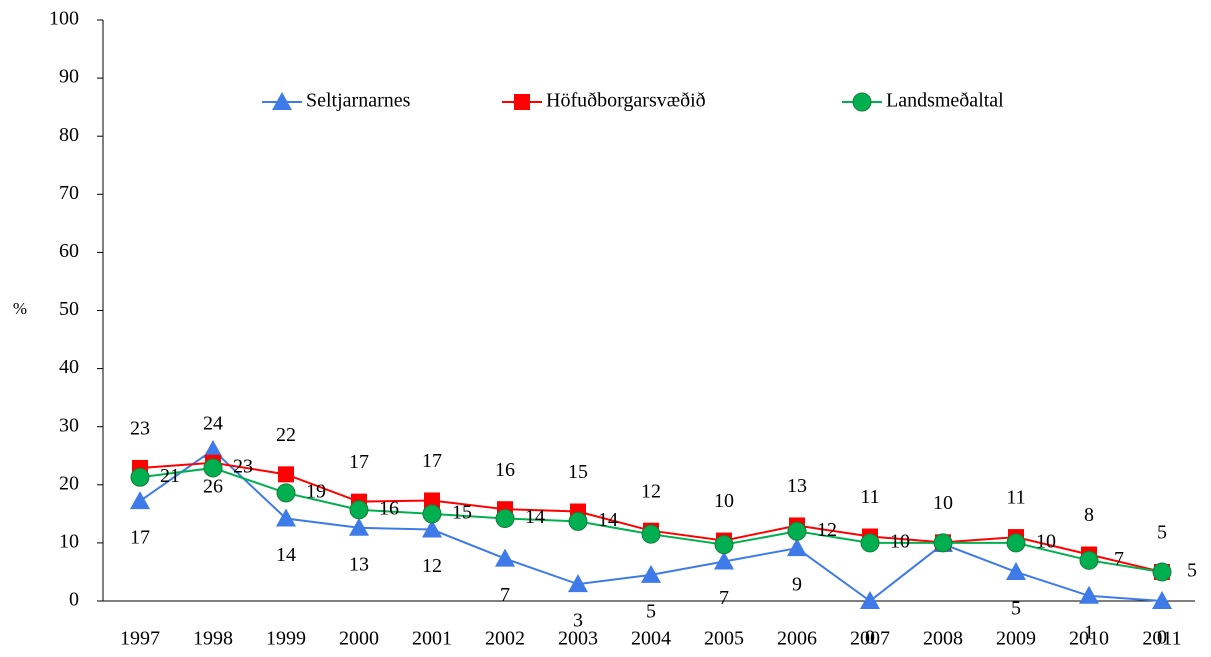 The height and width of the screenshot is (657, 1211). Describe the element at coordinates (69, 425) in the screenshot. I see `y-tick-label: 30` at that location.